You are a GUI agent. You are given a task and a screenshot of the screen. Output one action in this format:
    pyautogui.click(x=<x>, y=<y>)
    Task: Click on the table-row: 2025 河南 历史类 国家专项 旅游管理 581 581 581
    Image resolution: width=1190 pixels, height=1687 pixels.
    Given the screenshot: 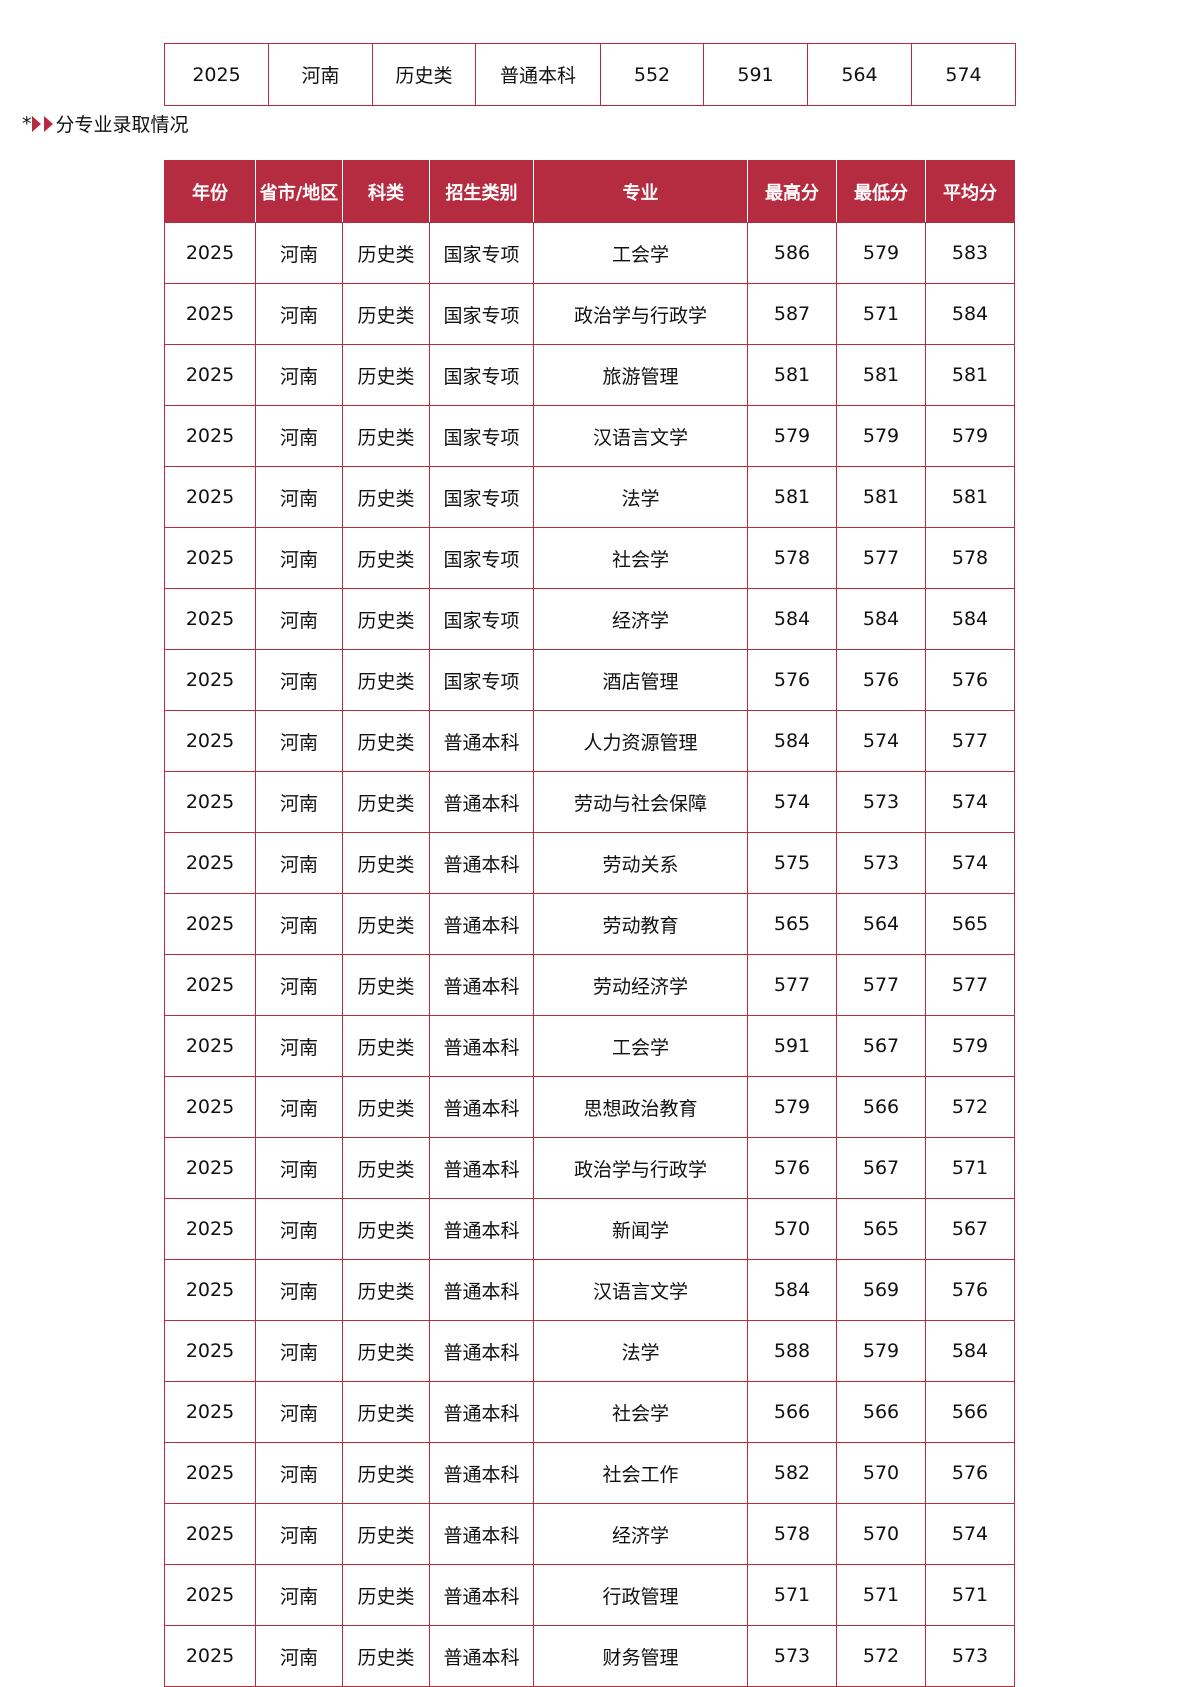 What is the action you would take?
    pyautogui.click(x=589, y=375)
    